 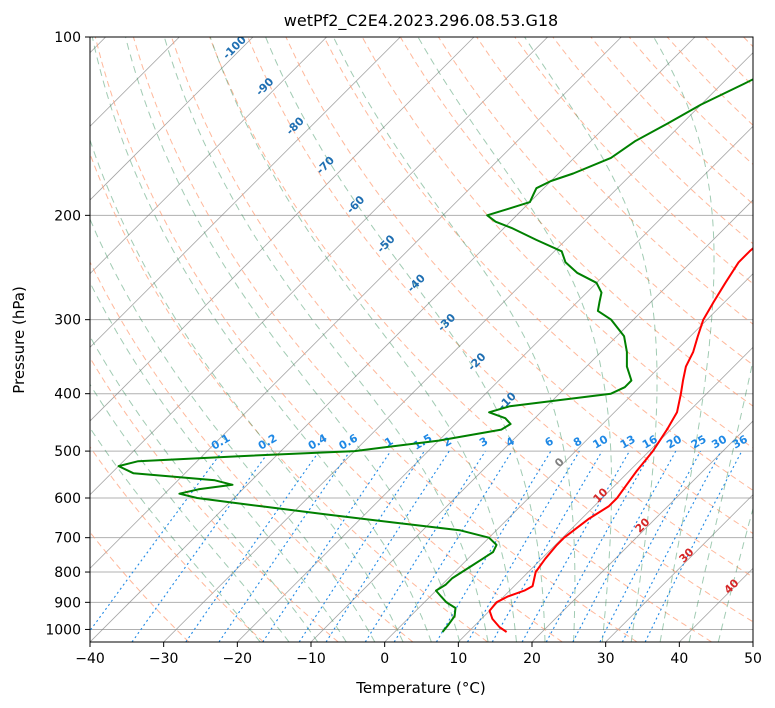 What do you see at coordinates (311, 659) in the screenshot?
I see `x-tick-label: −10` at bounding box center [311, 659].